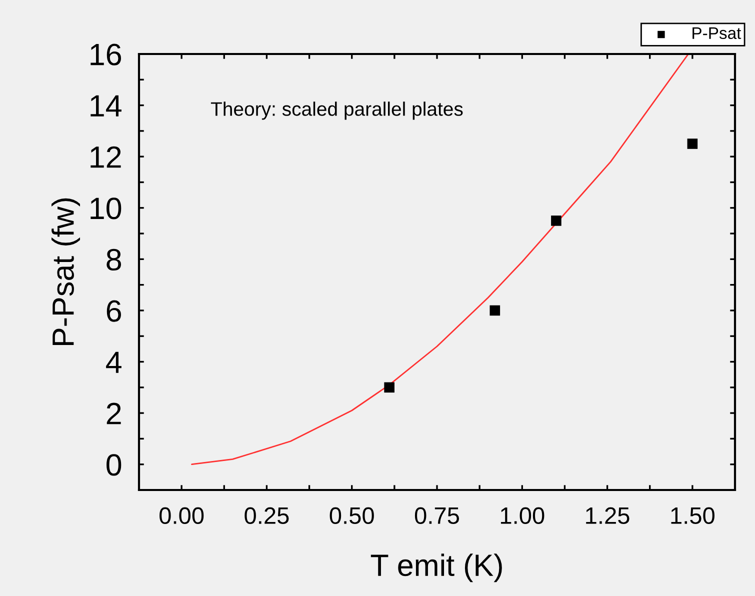 Image resolution: width=755 pixels, height=596 pixels. What do you see at coordinates (436, 515) in the screenshot?
I see `x-tick-label: 0.75` at bounding box center [436, 515].